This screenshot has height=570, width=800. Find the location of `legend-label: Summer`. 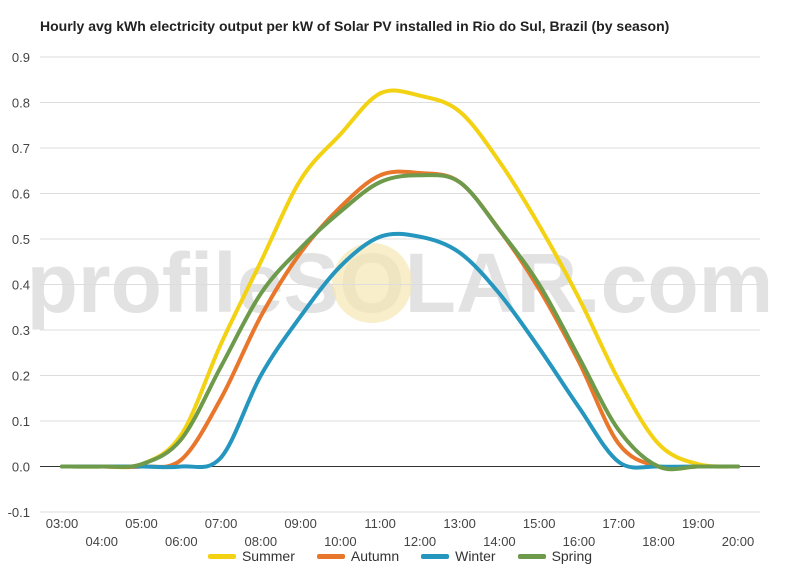

legend-label: Summer is located at coordinates (268, 556).